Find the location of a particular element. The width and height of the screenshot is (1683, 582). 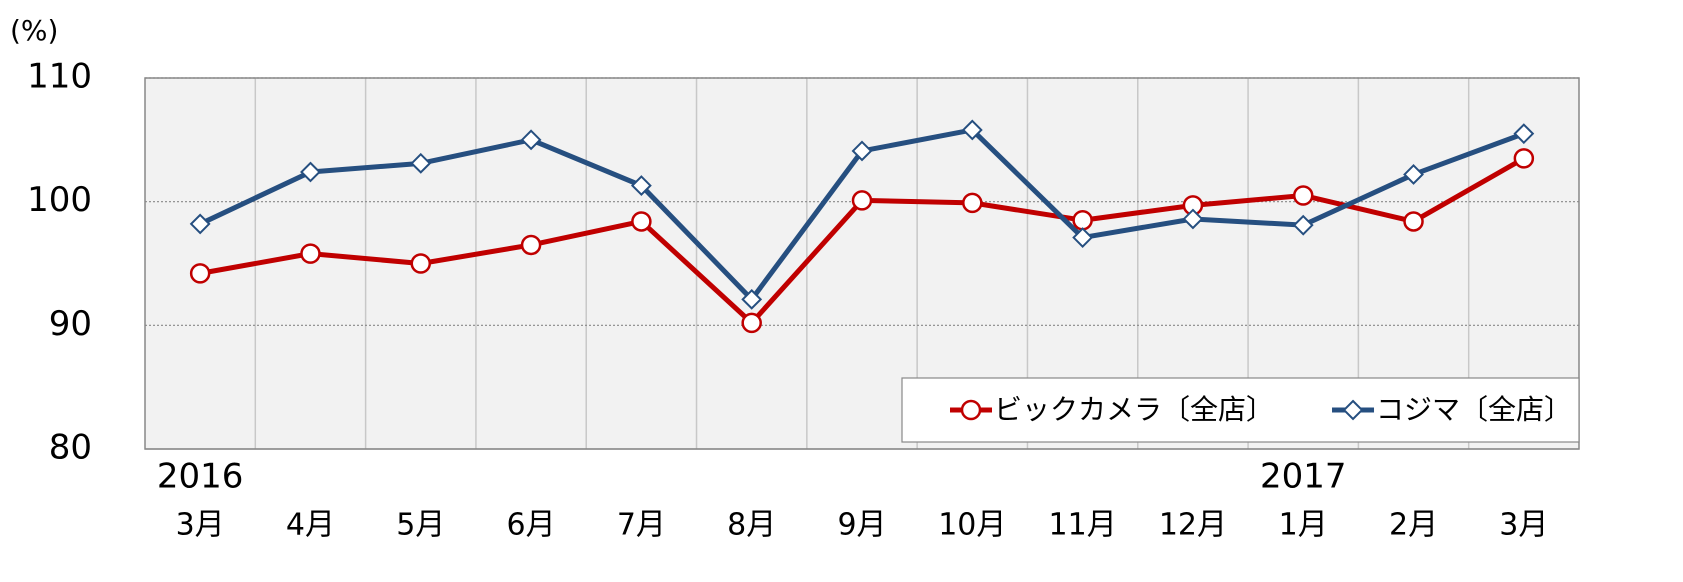

x-tick-label: 12月 is located at coordinates (1193, 525).